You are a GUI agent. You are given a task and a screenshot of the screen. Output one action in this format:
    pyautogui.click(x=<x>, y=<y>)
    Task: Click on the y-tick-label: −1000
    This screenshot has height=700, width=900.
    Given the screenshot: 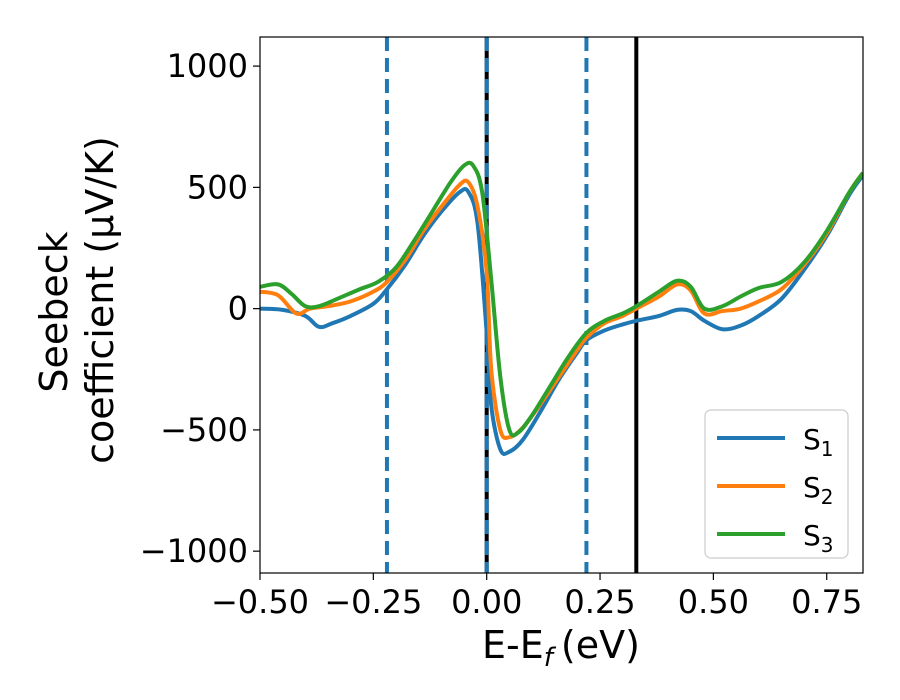 What is the action you would take?
    pyautogui.click(x=194, y=551)
    